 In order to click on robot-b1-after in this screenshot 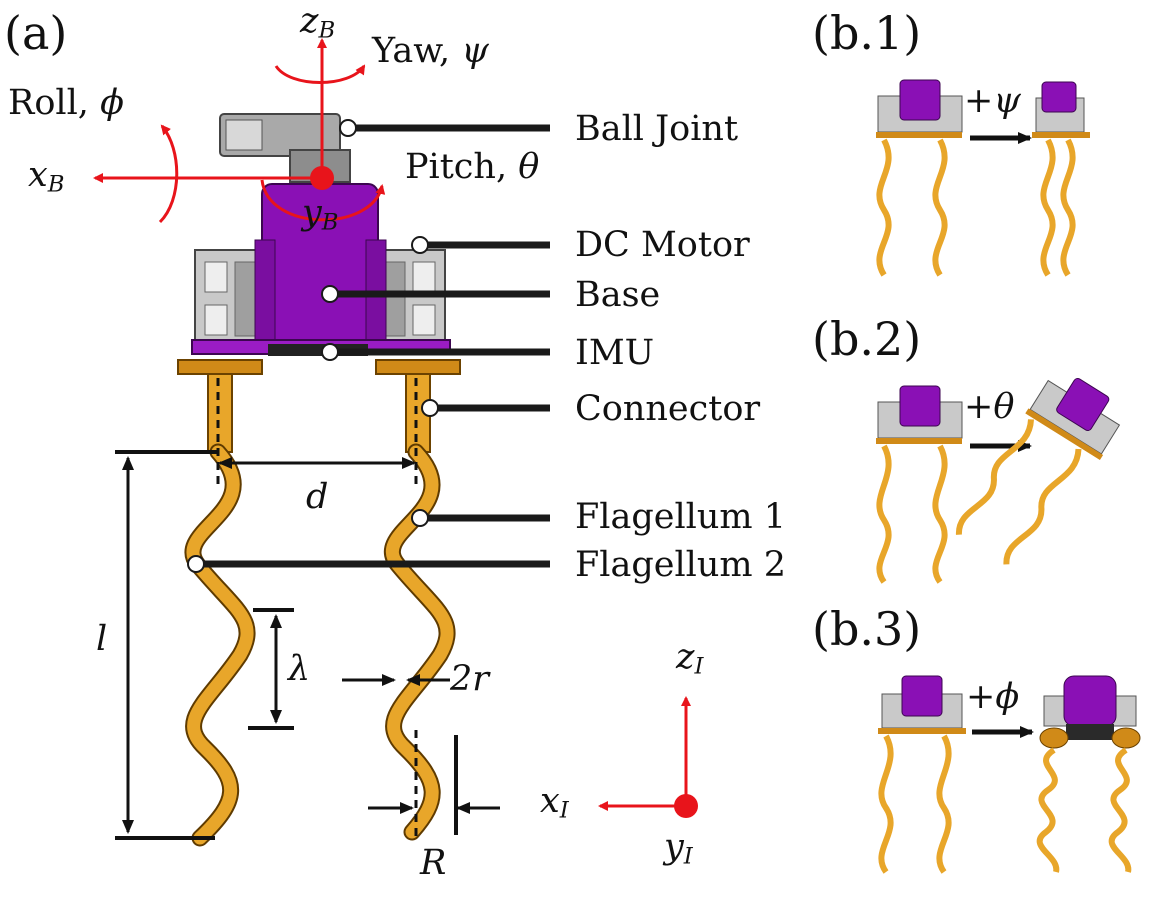, I will do `click(1061, 179)`.